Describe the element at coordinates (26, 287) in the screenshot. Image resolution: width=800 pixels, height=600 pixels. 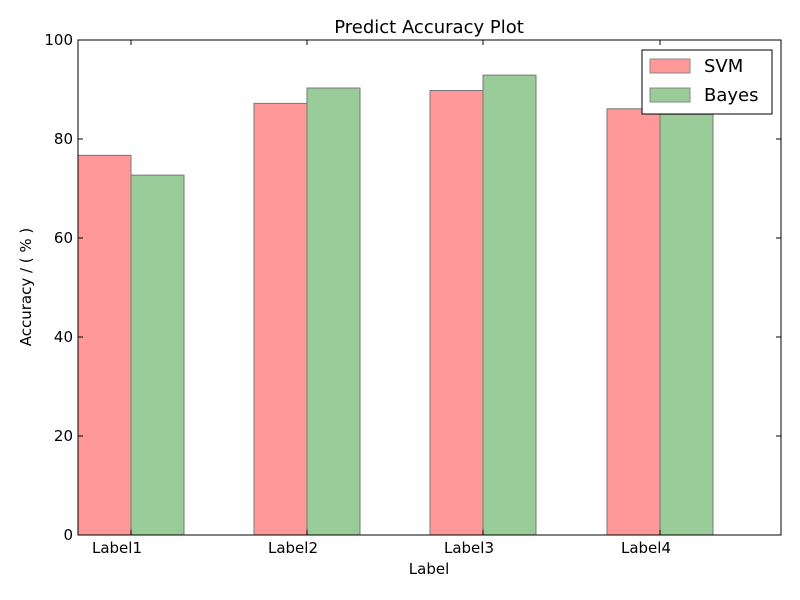
I see `y-axis-label: Accuracy / ( % )` at that location.